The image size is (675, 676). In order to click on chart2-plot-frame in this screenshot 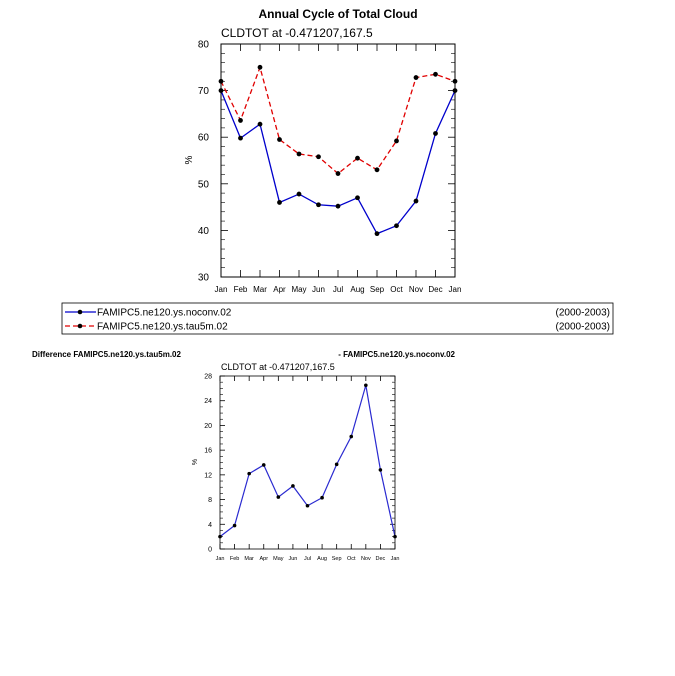, I will do `click(307, 462)`.